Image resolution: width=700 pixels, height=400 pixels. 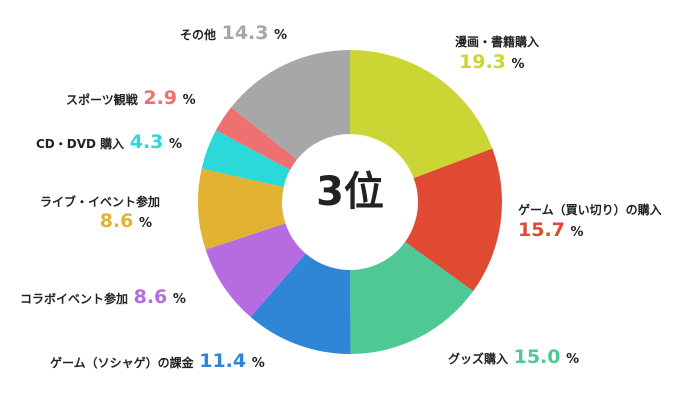 What do you see at coordinates (116, 221) in the screenshot?
I see `label-live-value: 8.6` at bounding box center [116, 221].